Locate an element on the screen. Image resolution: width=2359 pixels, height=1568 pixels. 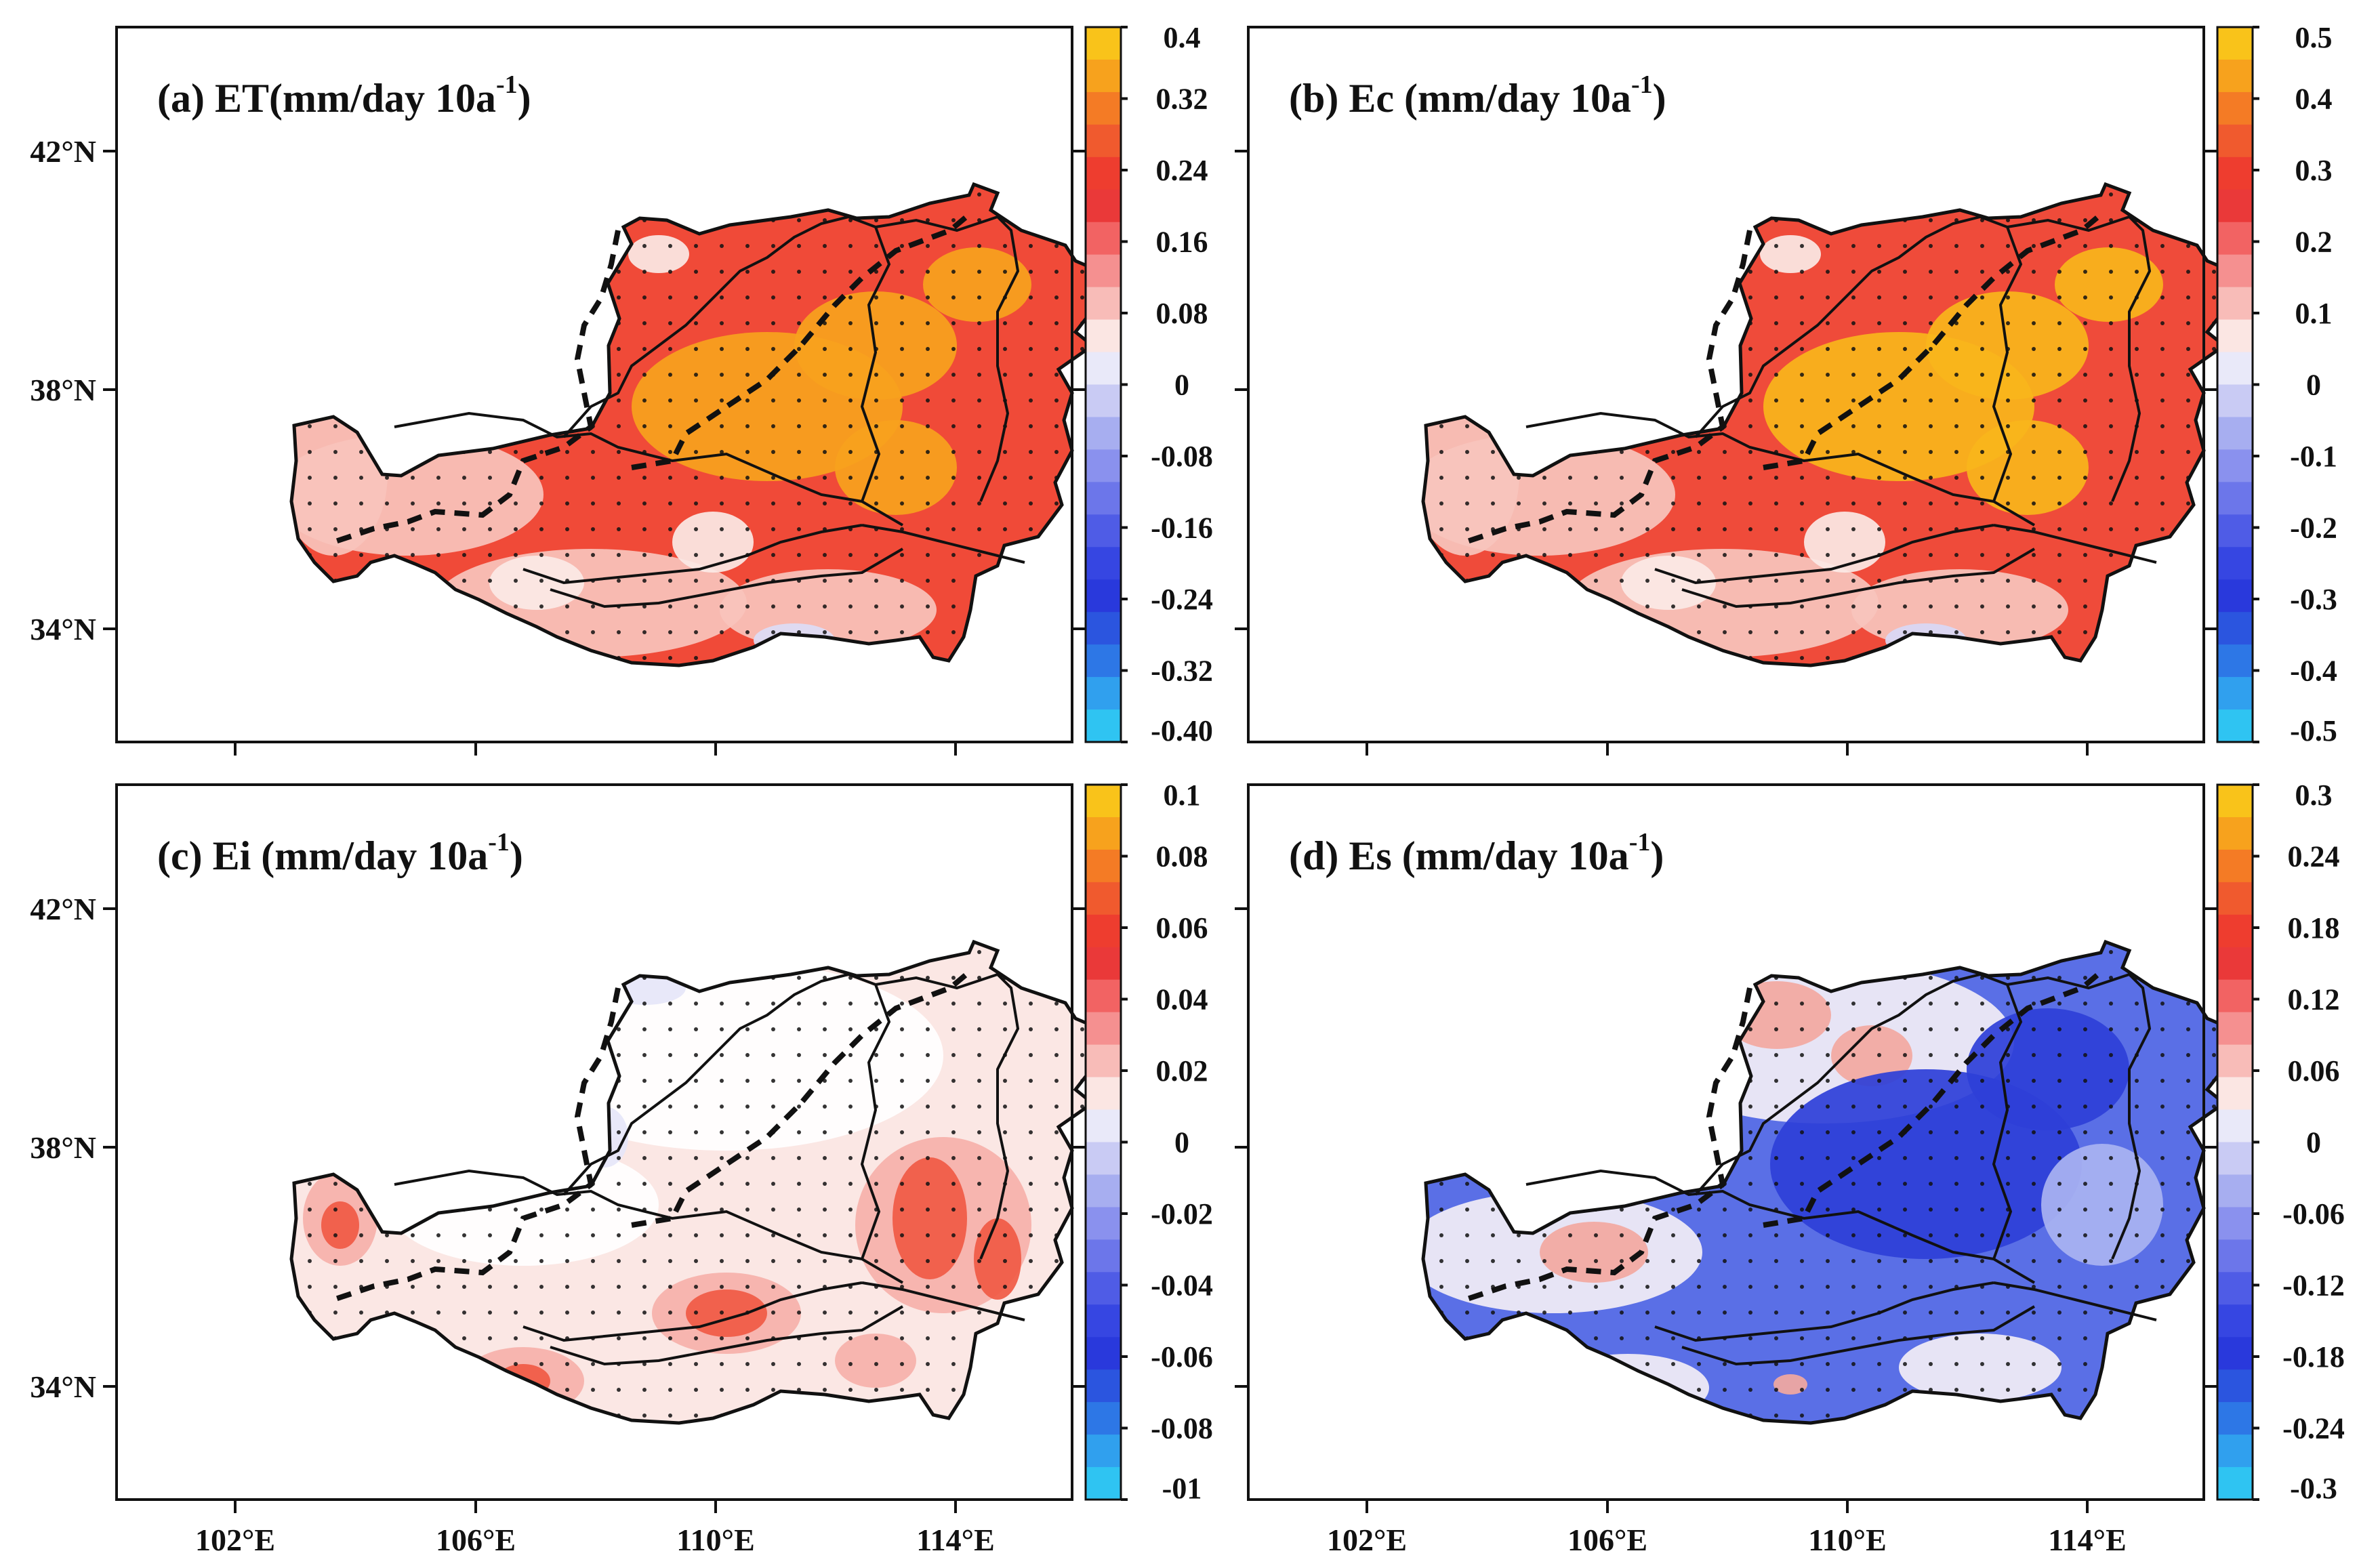
panel-title-main: (d) Es (mm/day 10a is located at coordinates (1459, 856).